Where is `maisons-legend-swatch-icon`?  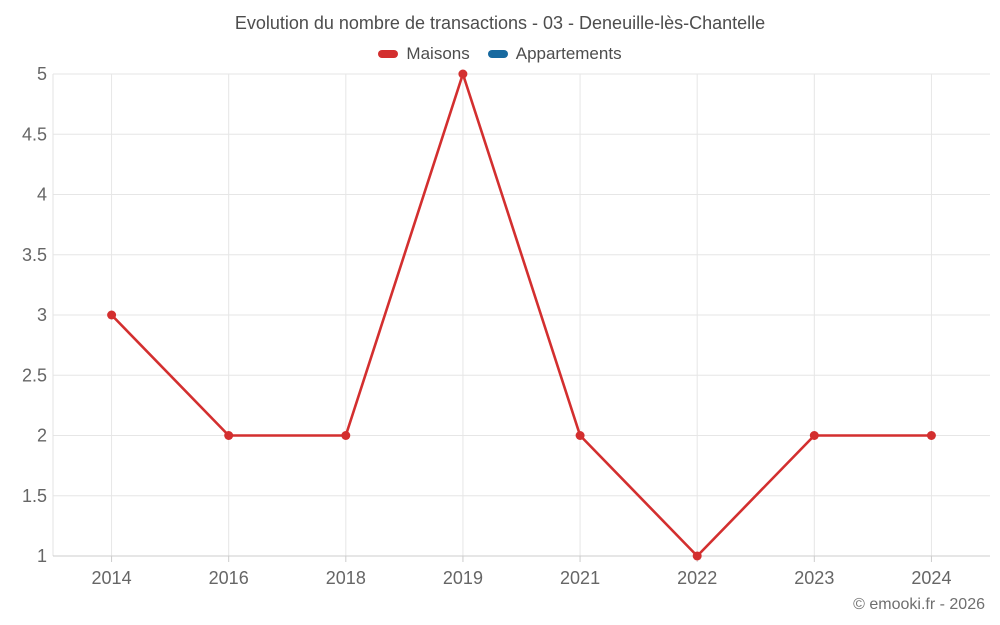
maisons-legend-swatch-icon is located at coordinates (388, 54).